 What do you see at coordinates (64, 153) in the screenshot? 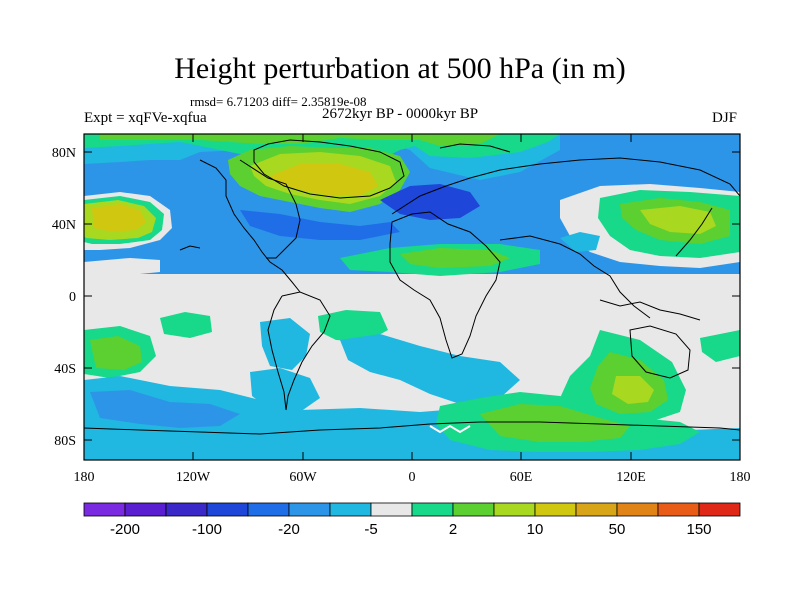
I see `lat-tick-label: 80N` at bounding box center [64, 153].